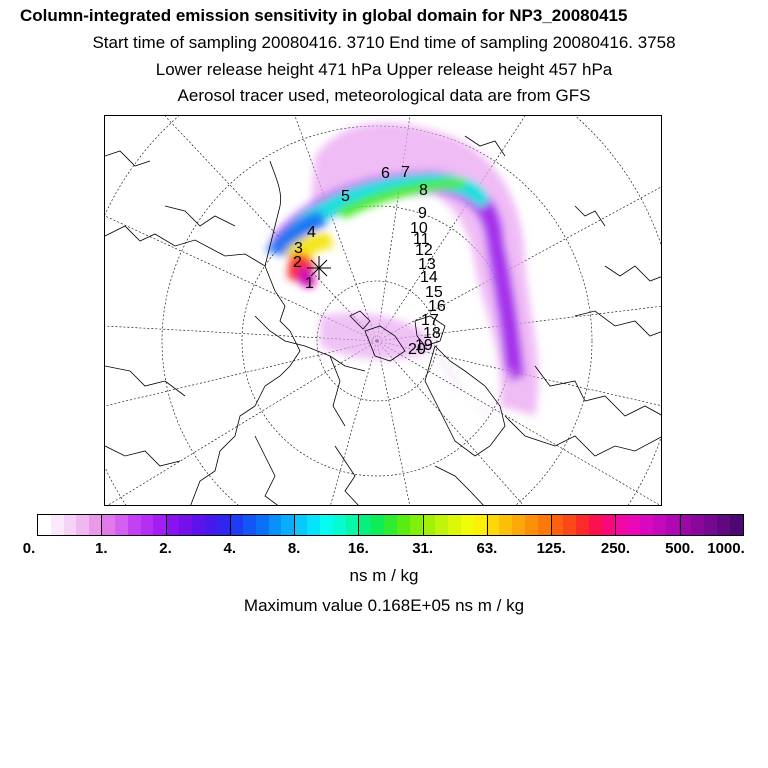 This screenshot has height=768, width=768. I want to click on plume, so click(402, 269).